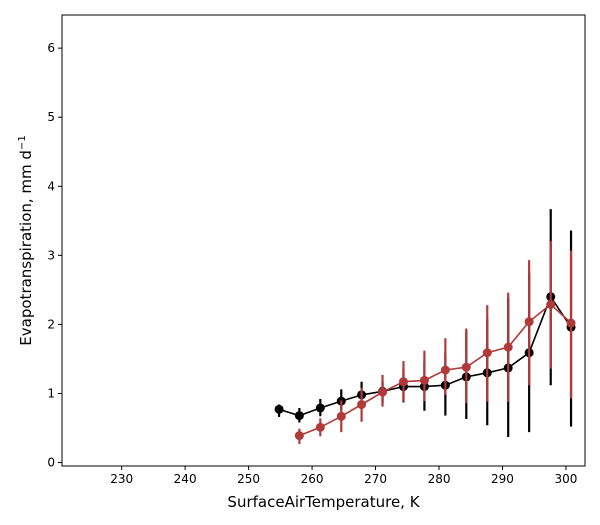 Image resolution: width=600 pixels, height=525 pixels. What do you see at coordinates (51, 324) in the screenshot?
I see `y-tick-label: 2` at bounding box center [51, 324].